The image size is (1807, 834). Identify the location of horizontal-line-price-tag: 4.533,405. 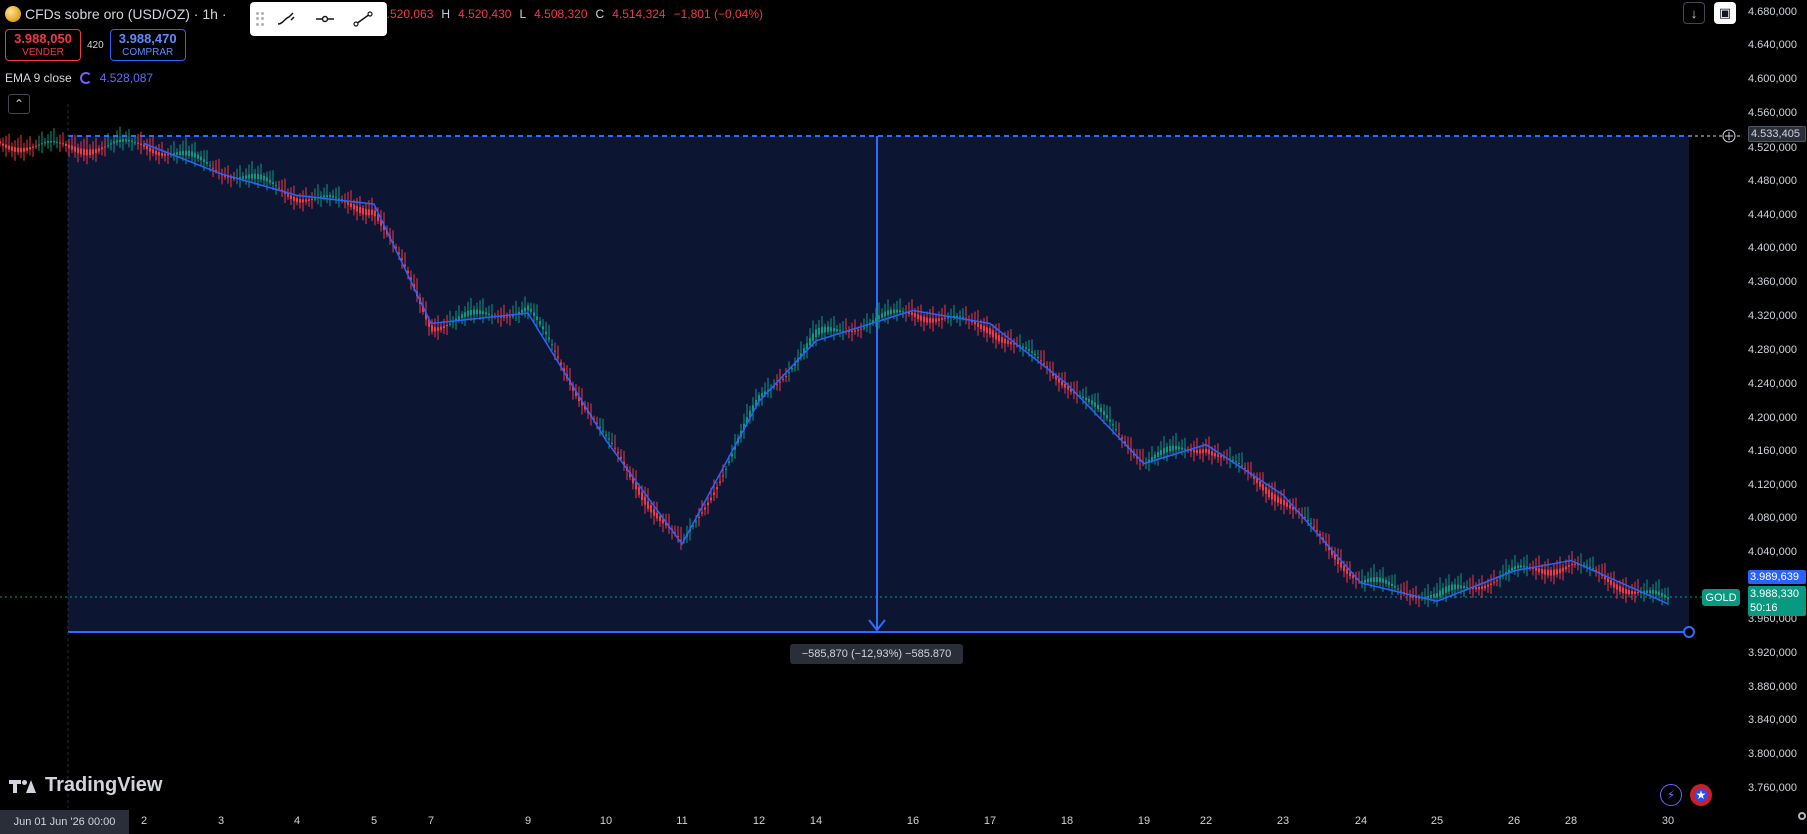
(1777, 134).